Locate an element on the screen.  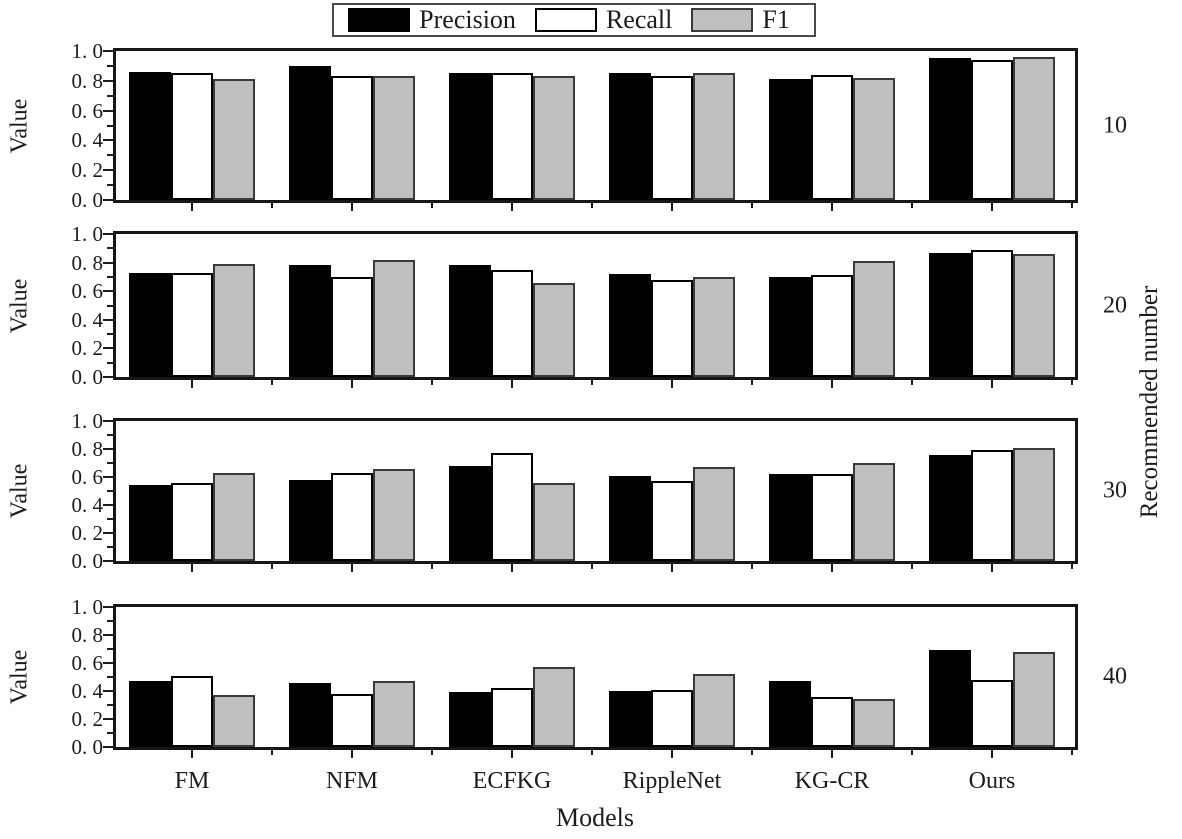
chart-legend: Precision Recall F1 is located at coordinates (574, 20).